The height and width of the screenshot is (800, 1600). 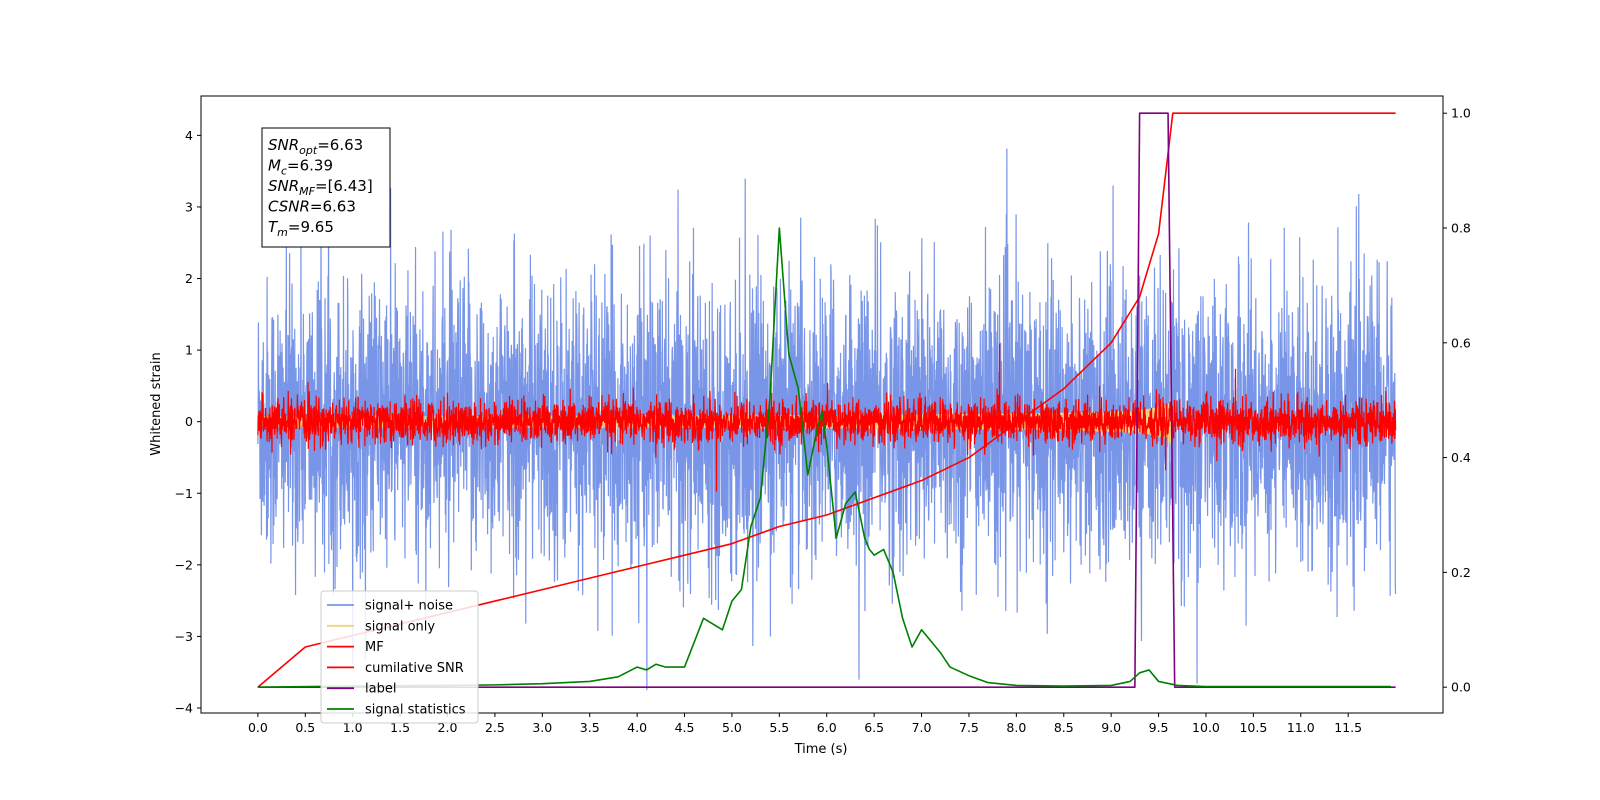 I want to click on annotation-line: CSNR=6.63, so click(x=312, y=207).